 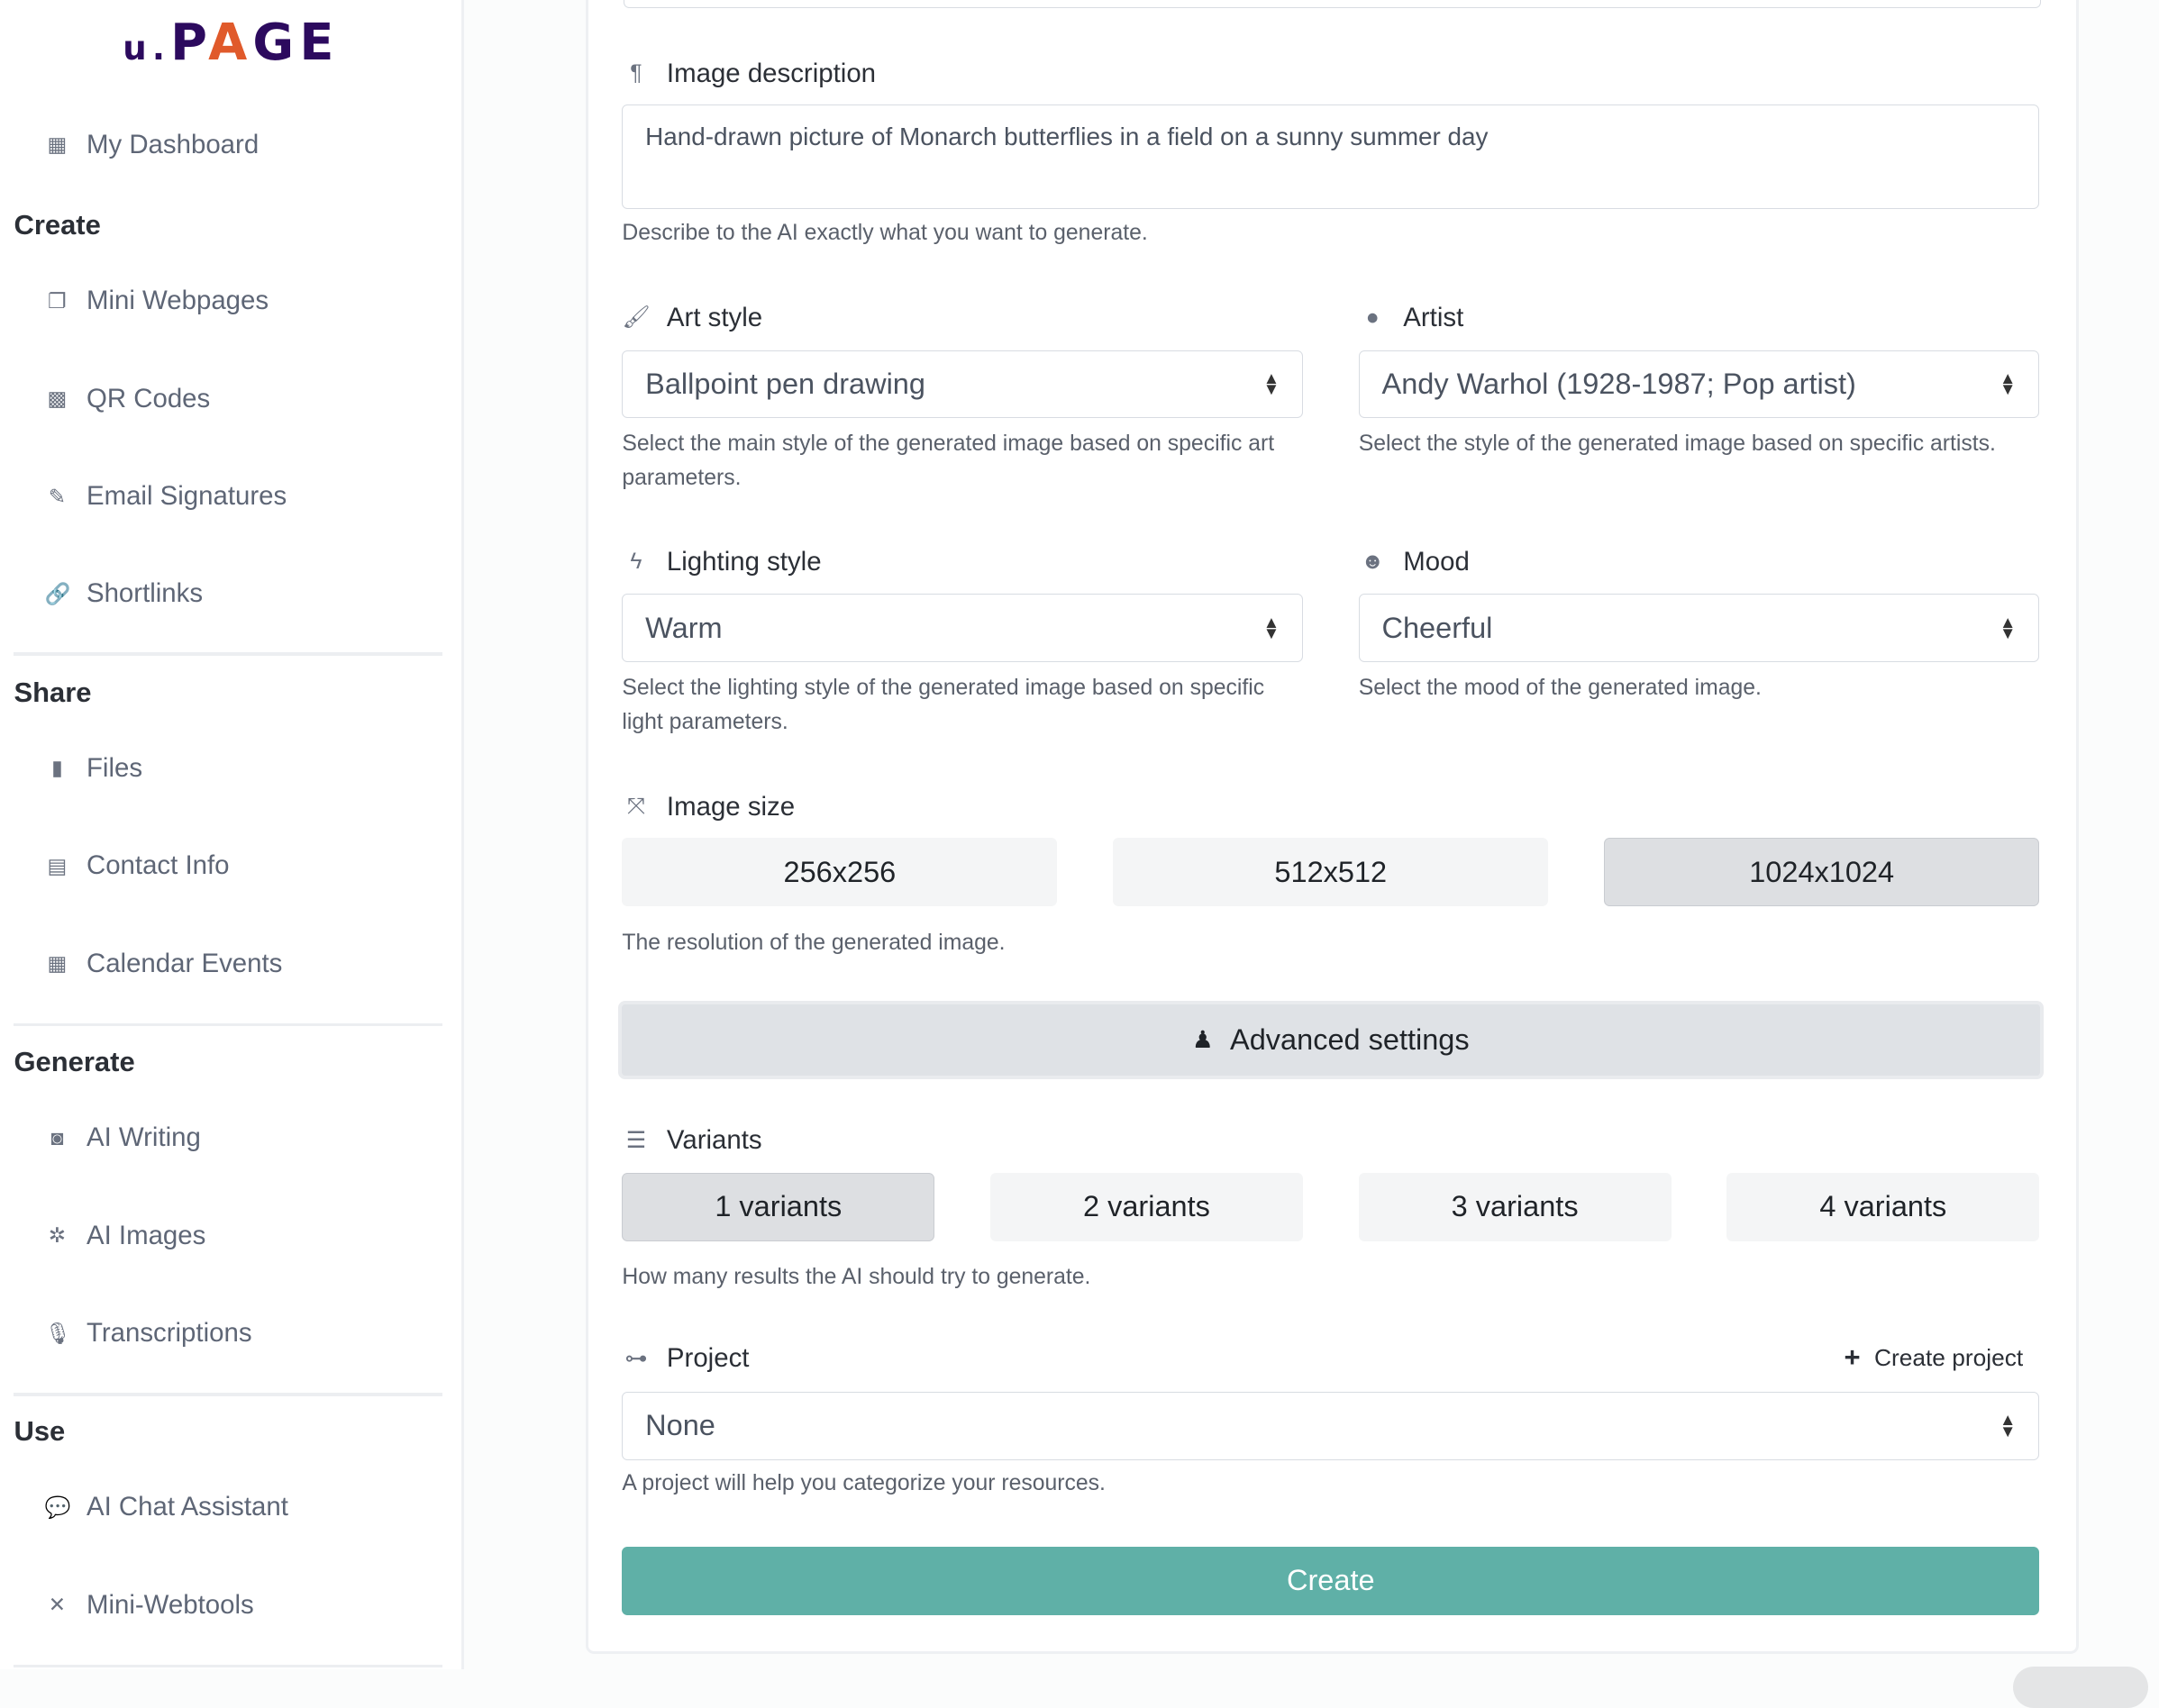 I want to click on list-icon: ☰, so click(x=635, y=1141).